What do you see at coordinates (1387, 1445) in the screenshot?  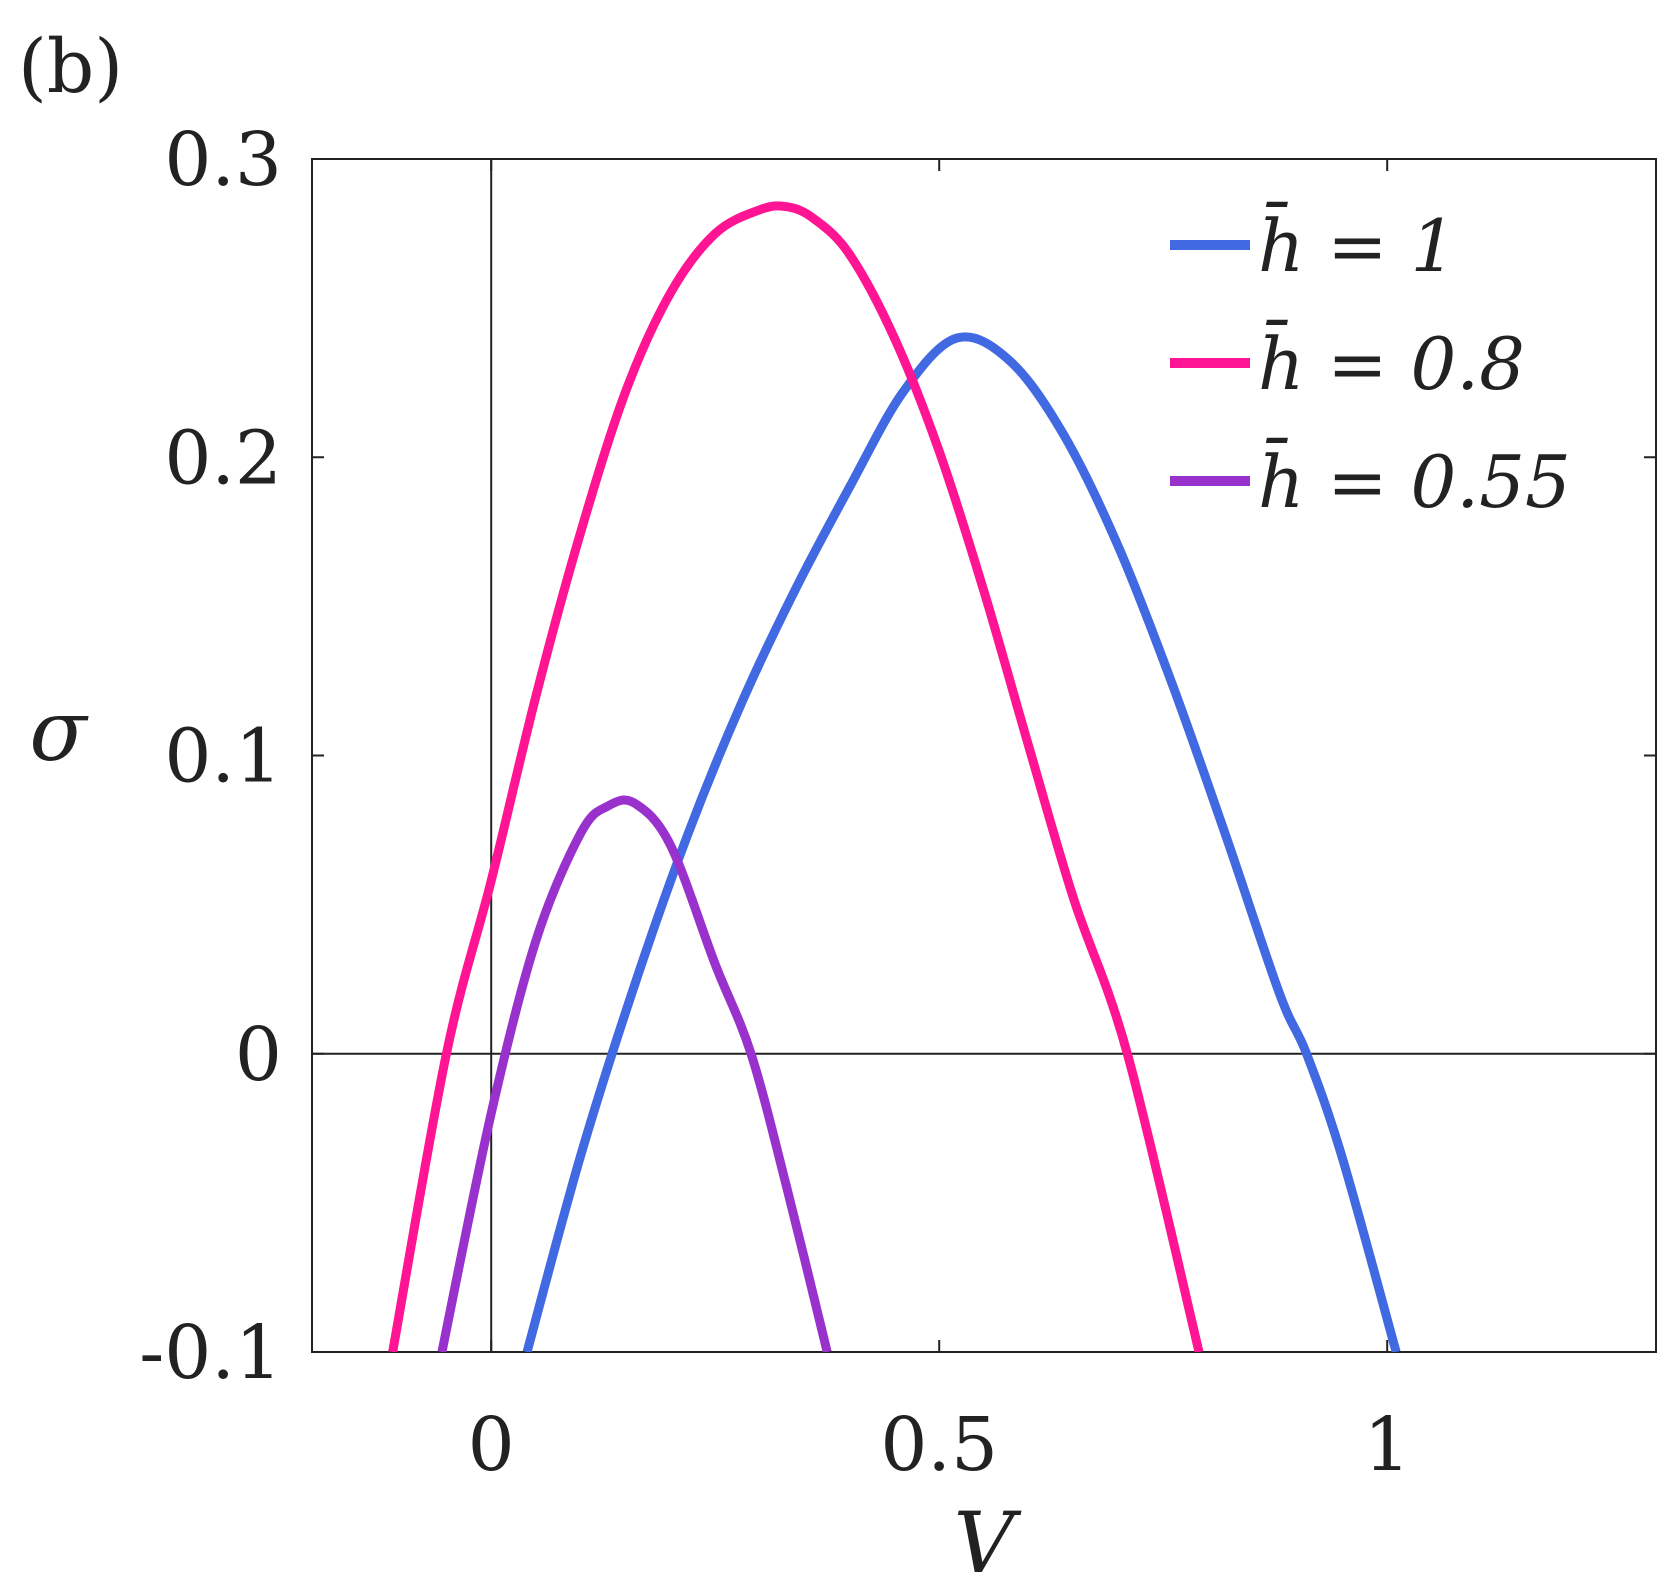 I see `x-tick-label: 1` at bounding box center [1387, 1445].